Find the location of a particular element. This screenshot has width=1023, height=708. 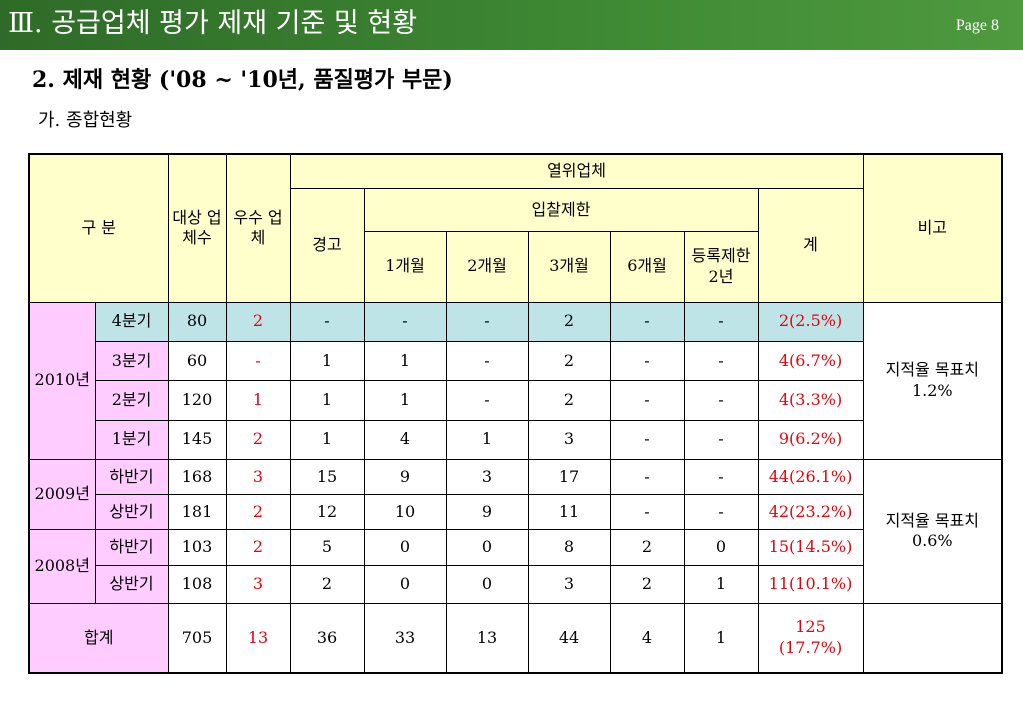

total-cell: 44(26.1%) is located at coordinates (810, 477).